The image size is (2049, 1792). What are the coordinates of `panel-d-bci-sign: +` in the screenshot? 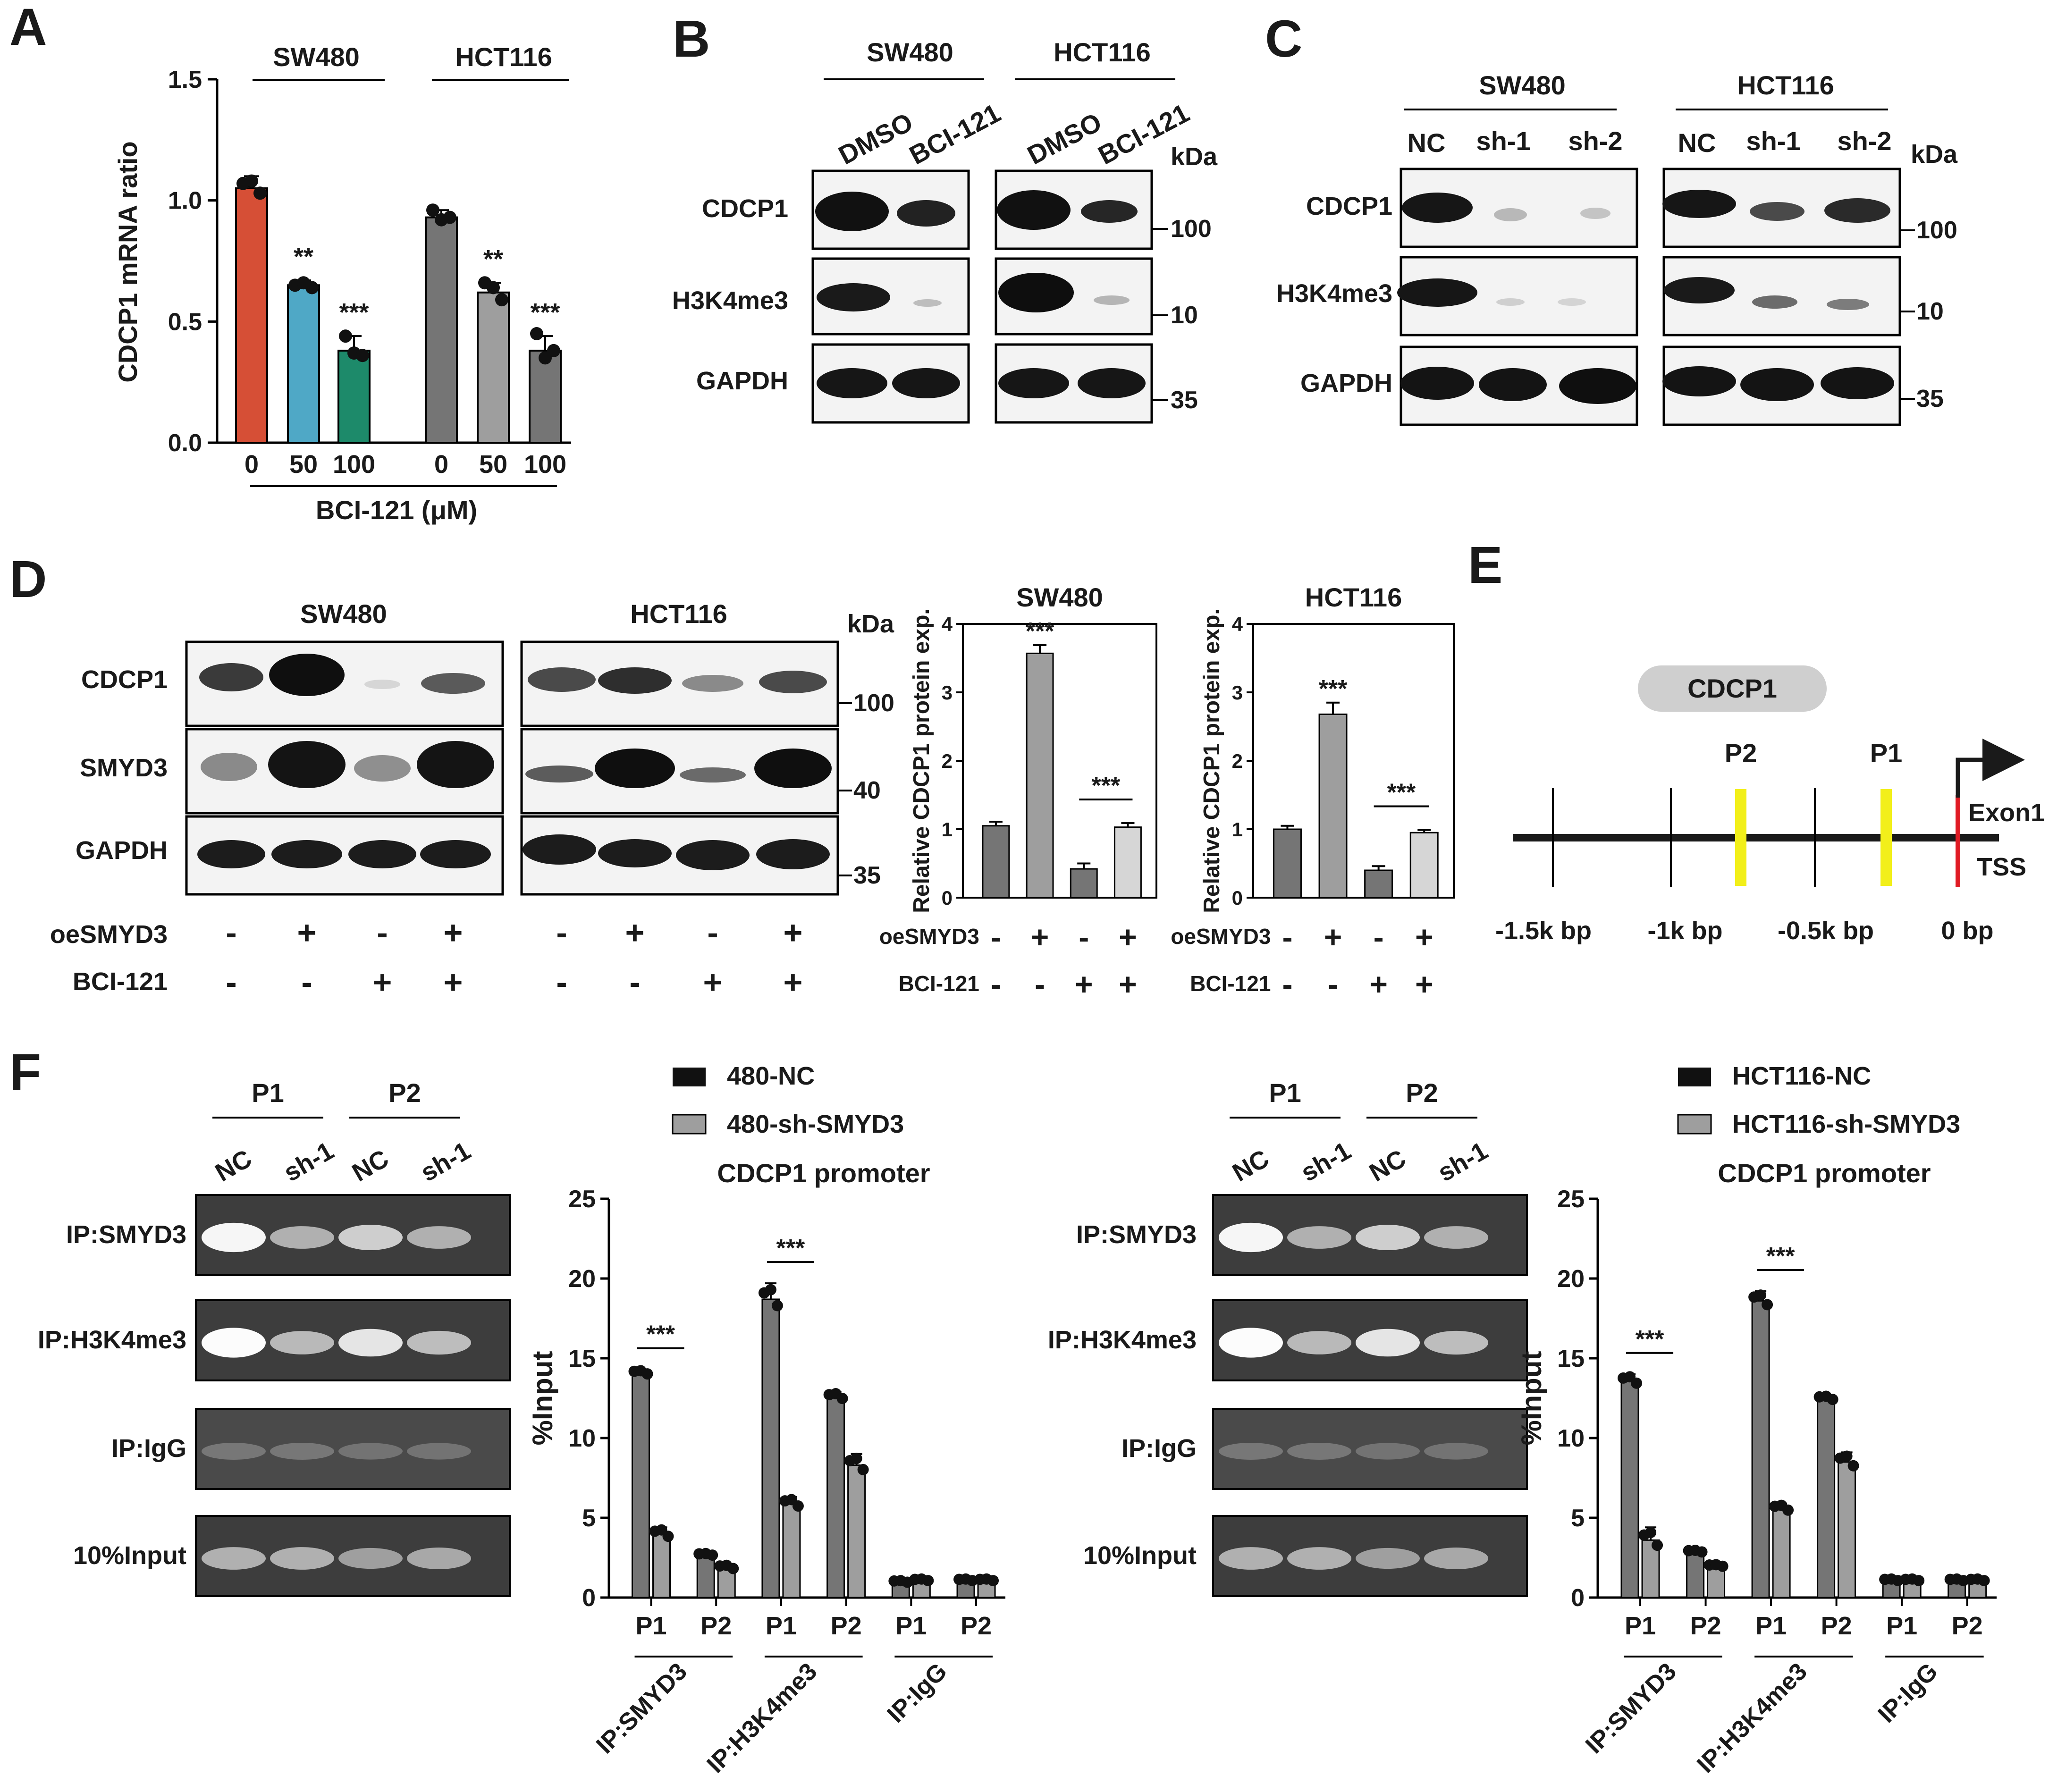 It's located at (713, 983).